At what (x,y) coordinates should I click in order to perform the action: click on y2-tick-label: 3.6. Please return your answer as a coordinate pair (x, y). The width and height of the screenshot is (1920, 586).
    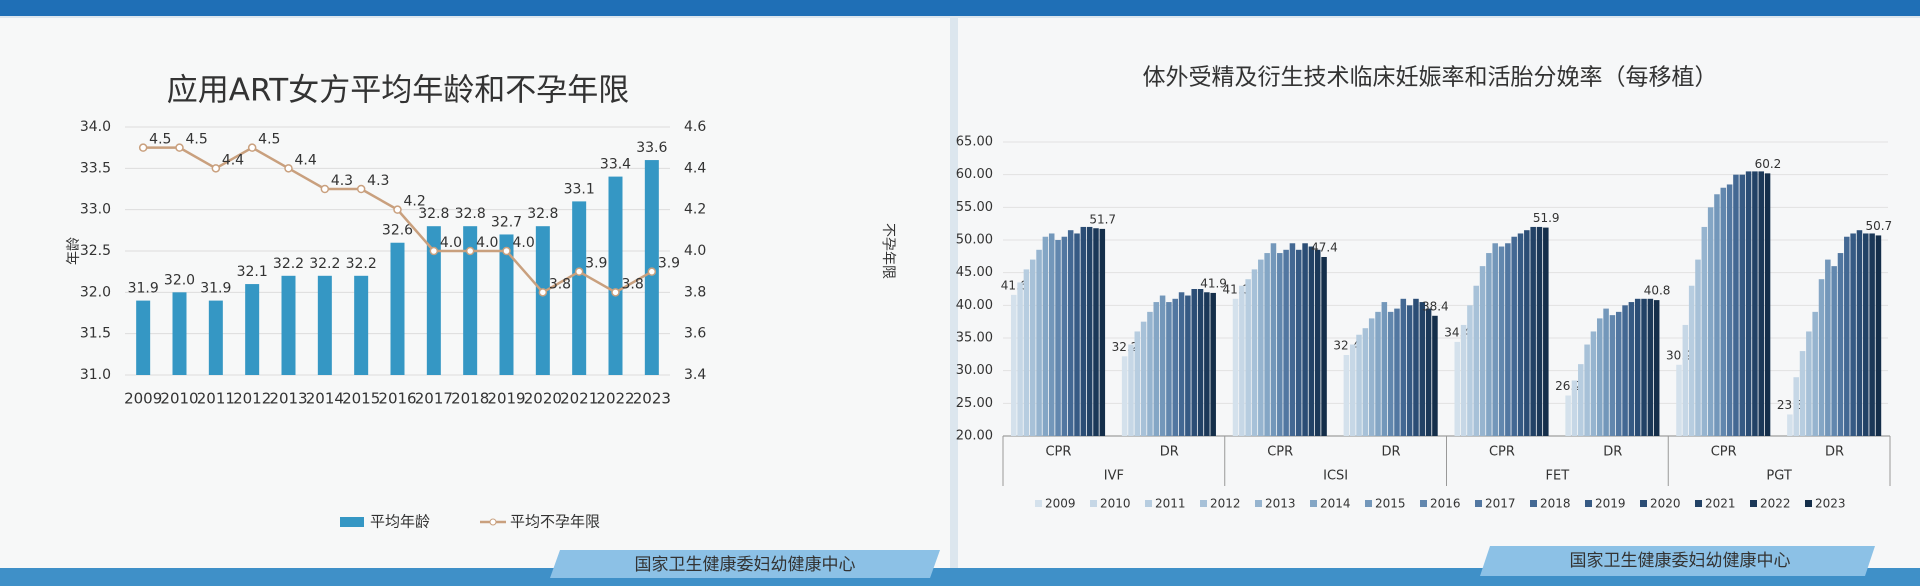
    Looking at the image, I should click on (695, 334).